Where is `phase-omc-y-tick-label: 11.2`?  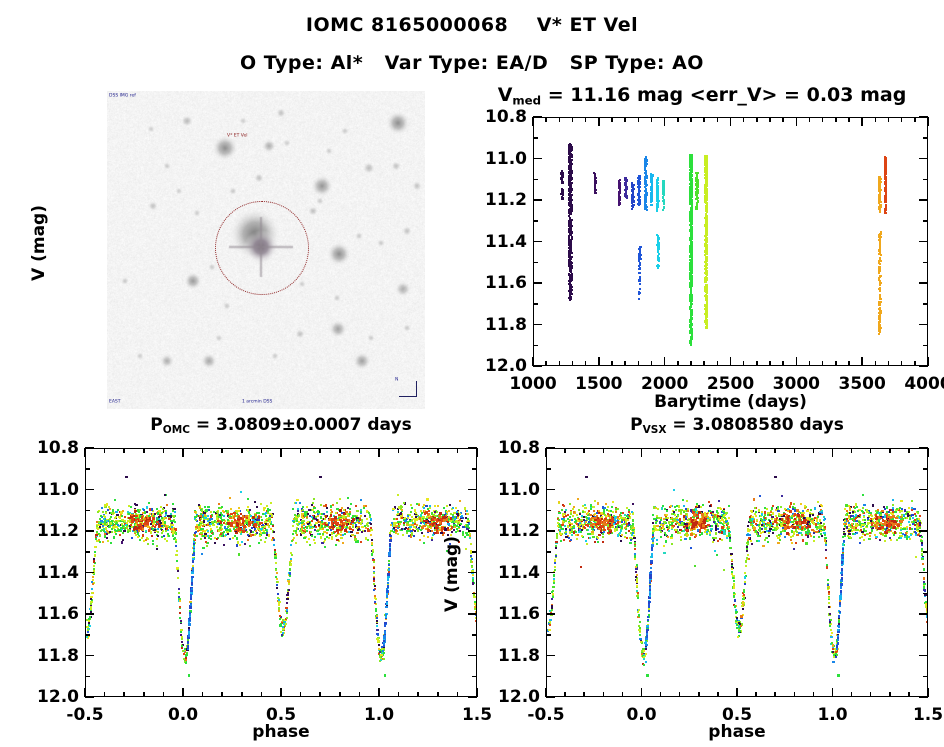
phase-omc-y-tick-label: 11.2 is located at coordinates (58, 531).